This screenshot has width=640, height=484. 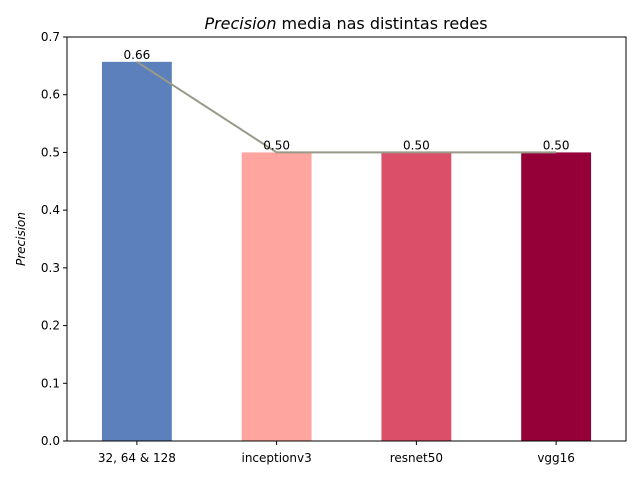 What do you see at coordinates (50, 152) in the screenshot?
I see `y-tick-label-5: 0.5` at bounding box center [50, 152].